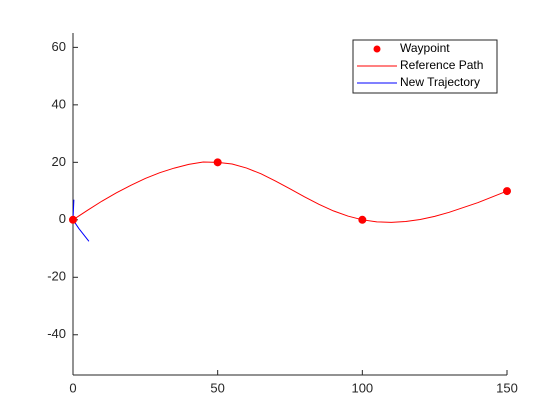  Describe the element at coordinates (59, 46) in the screenshot. I see `y-tick-label: 60` at that location.